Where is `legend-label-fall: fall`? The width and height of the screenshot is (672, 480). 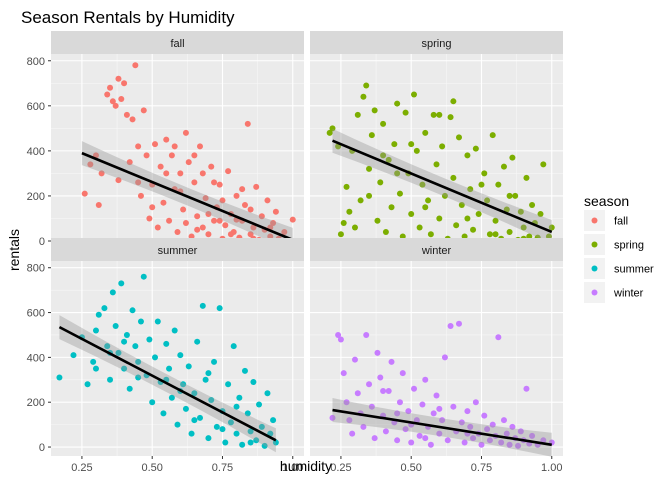
legend-label-fall: fall is located at coordinates (621, 222).